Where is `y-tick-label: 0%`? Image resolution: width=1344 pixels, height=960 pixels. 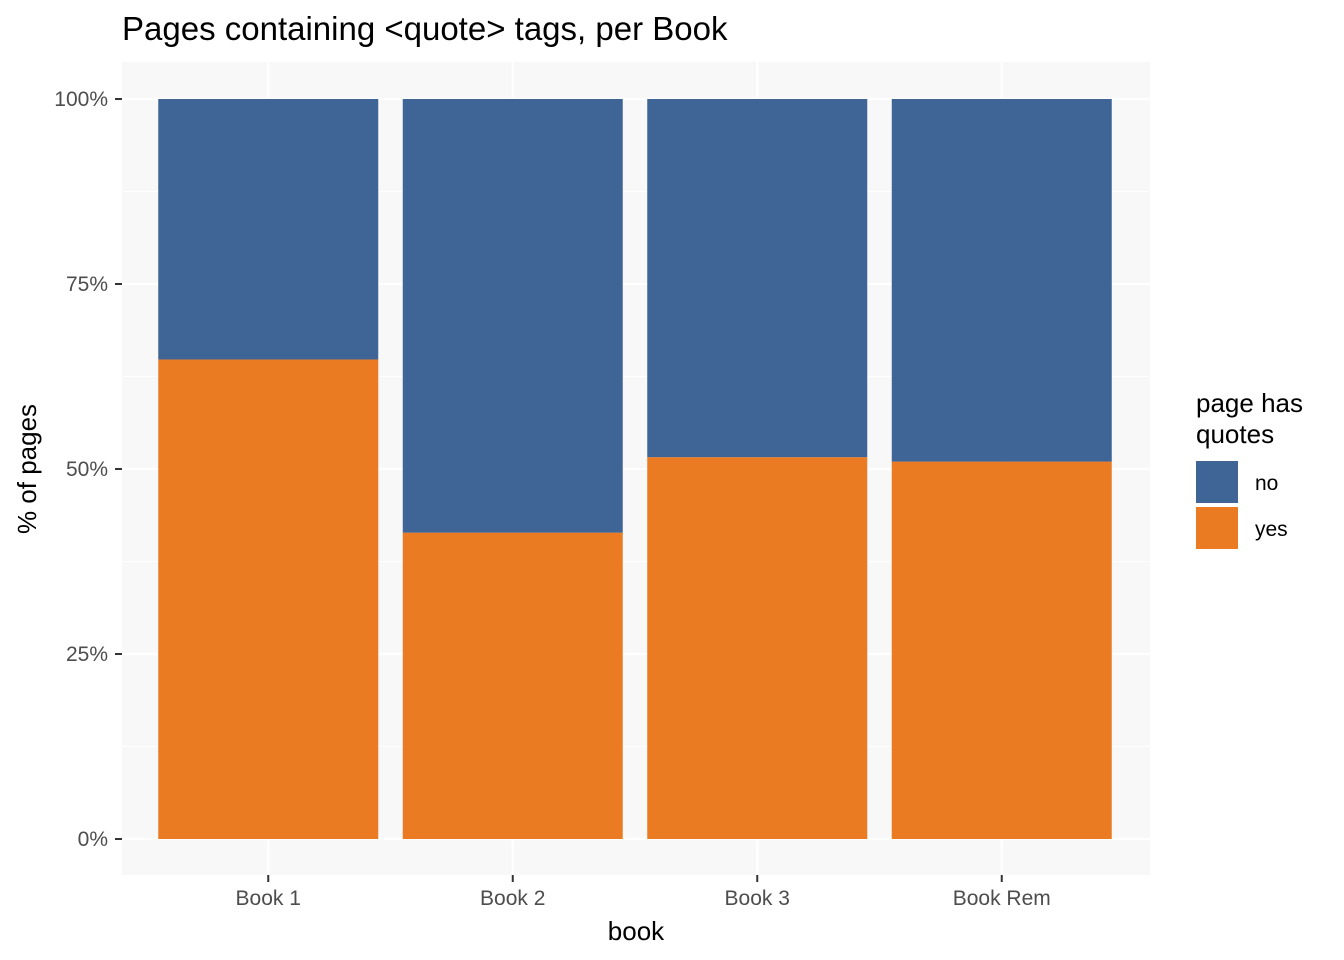 y-tick-label: 0% is located at coordinates (93, 839).